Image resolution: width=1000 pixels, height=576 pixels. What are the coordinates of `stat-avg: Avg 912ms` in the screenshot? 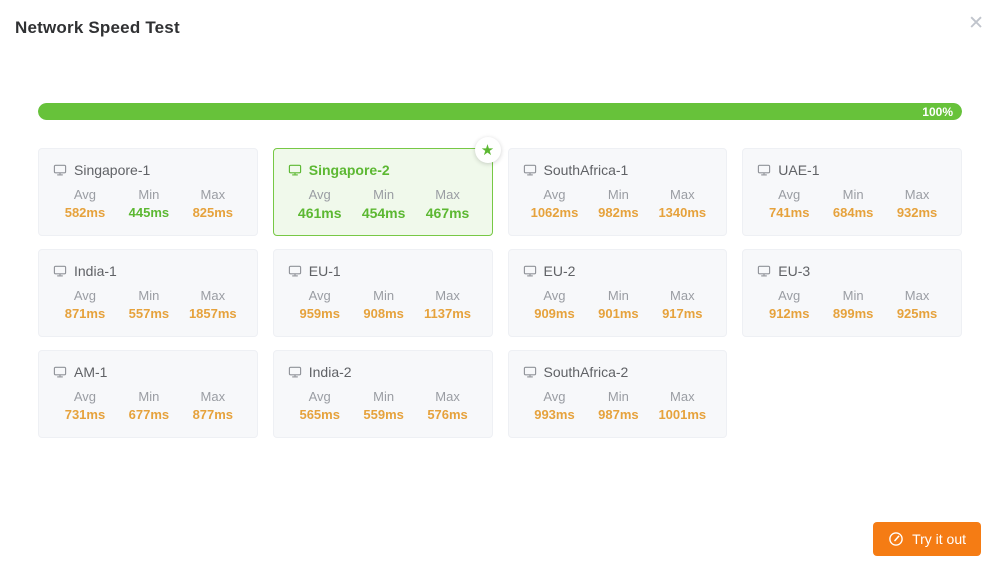 It's located at (789, 304).